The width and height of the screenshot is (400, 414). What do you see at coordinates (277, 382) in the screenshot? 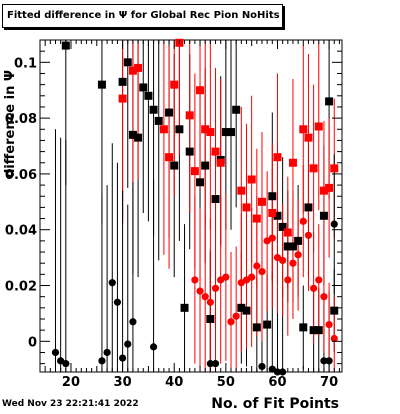
I see `x-tick-label: 60` at bounding box center [277, 382].